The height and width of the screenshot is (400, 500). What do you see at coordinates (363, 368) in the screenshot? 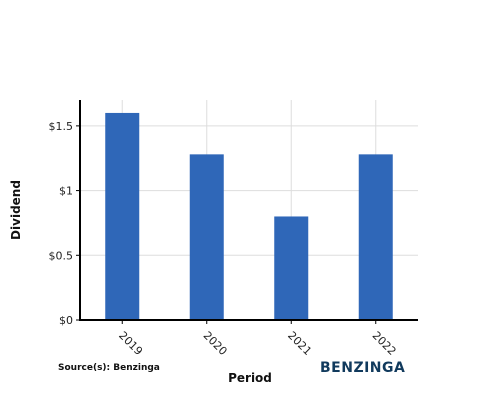
I see `benzinga-logo: BENZINGA` at bounding box center [363, 368].